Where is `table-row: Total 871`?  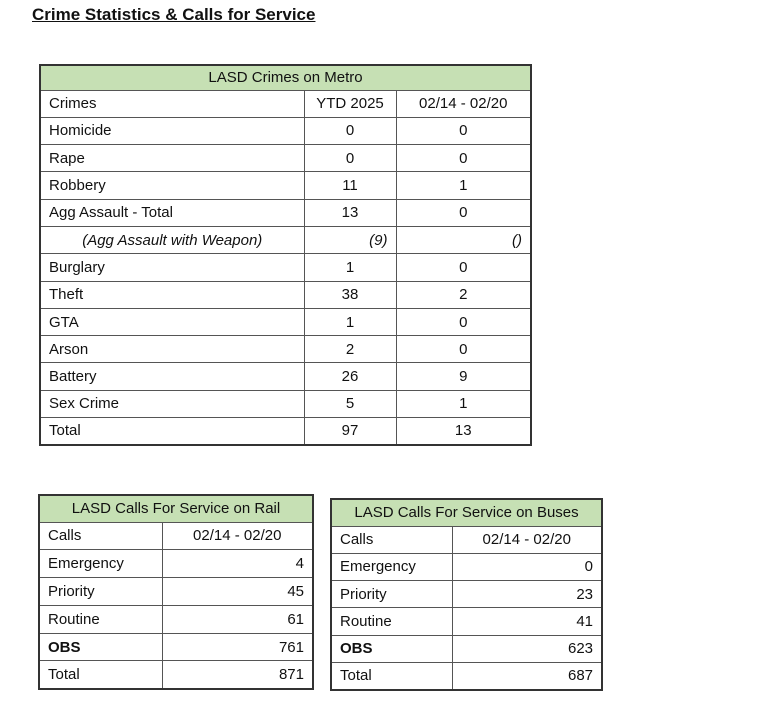
table-row: Total 871 is located at coordinates (176, 675).